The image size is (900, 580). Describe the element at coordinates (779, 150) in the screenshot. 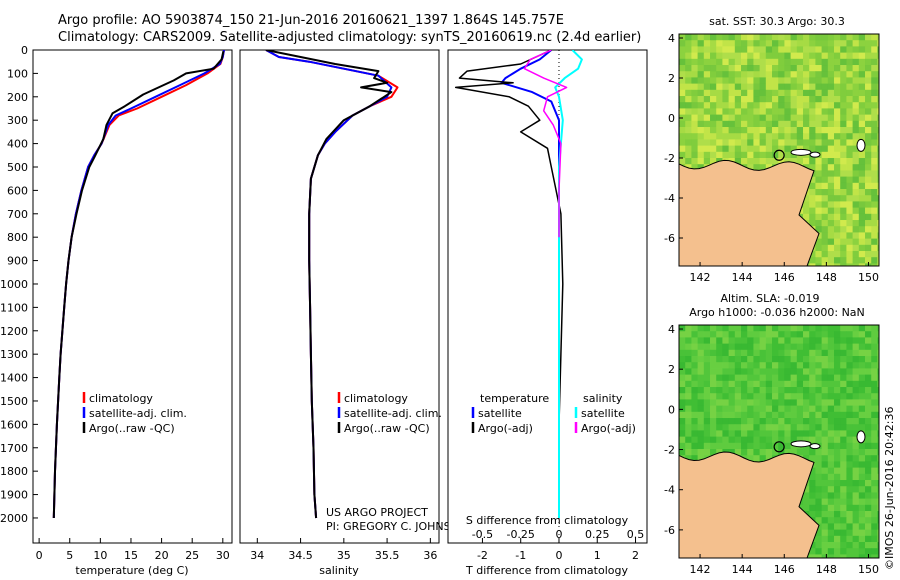

I see `sst-map-field` at that location.